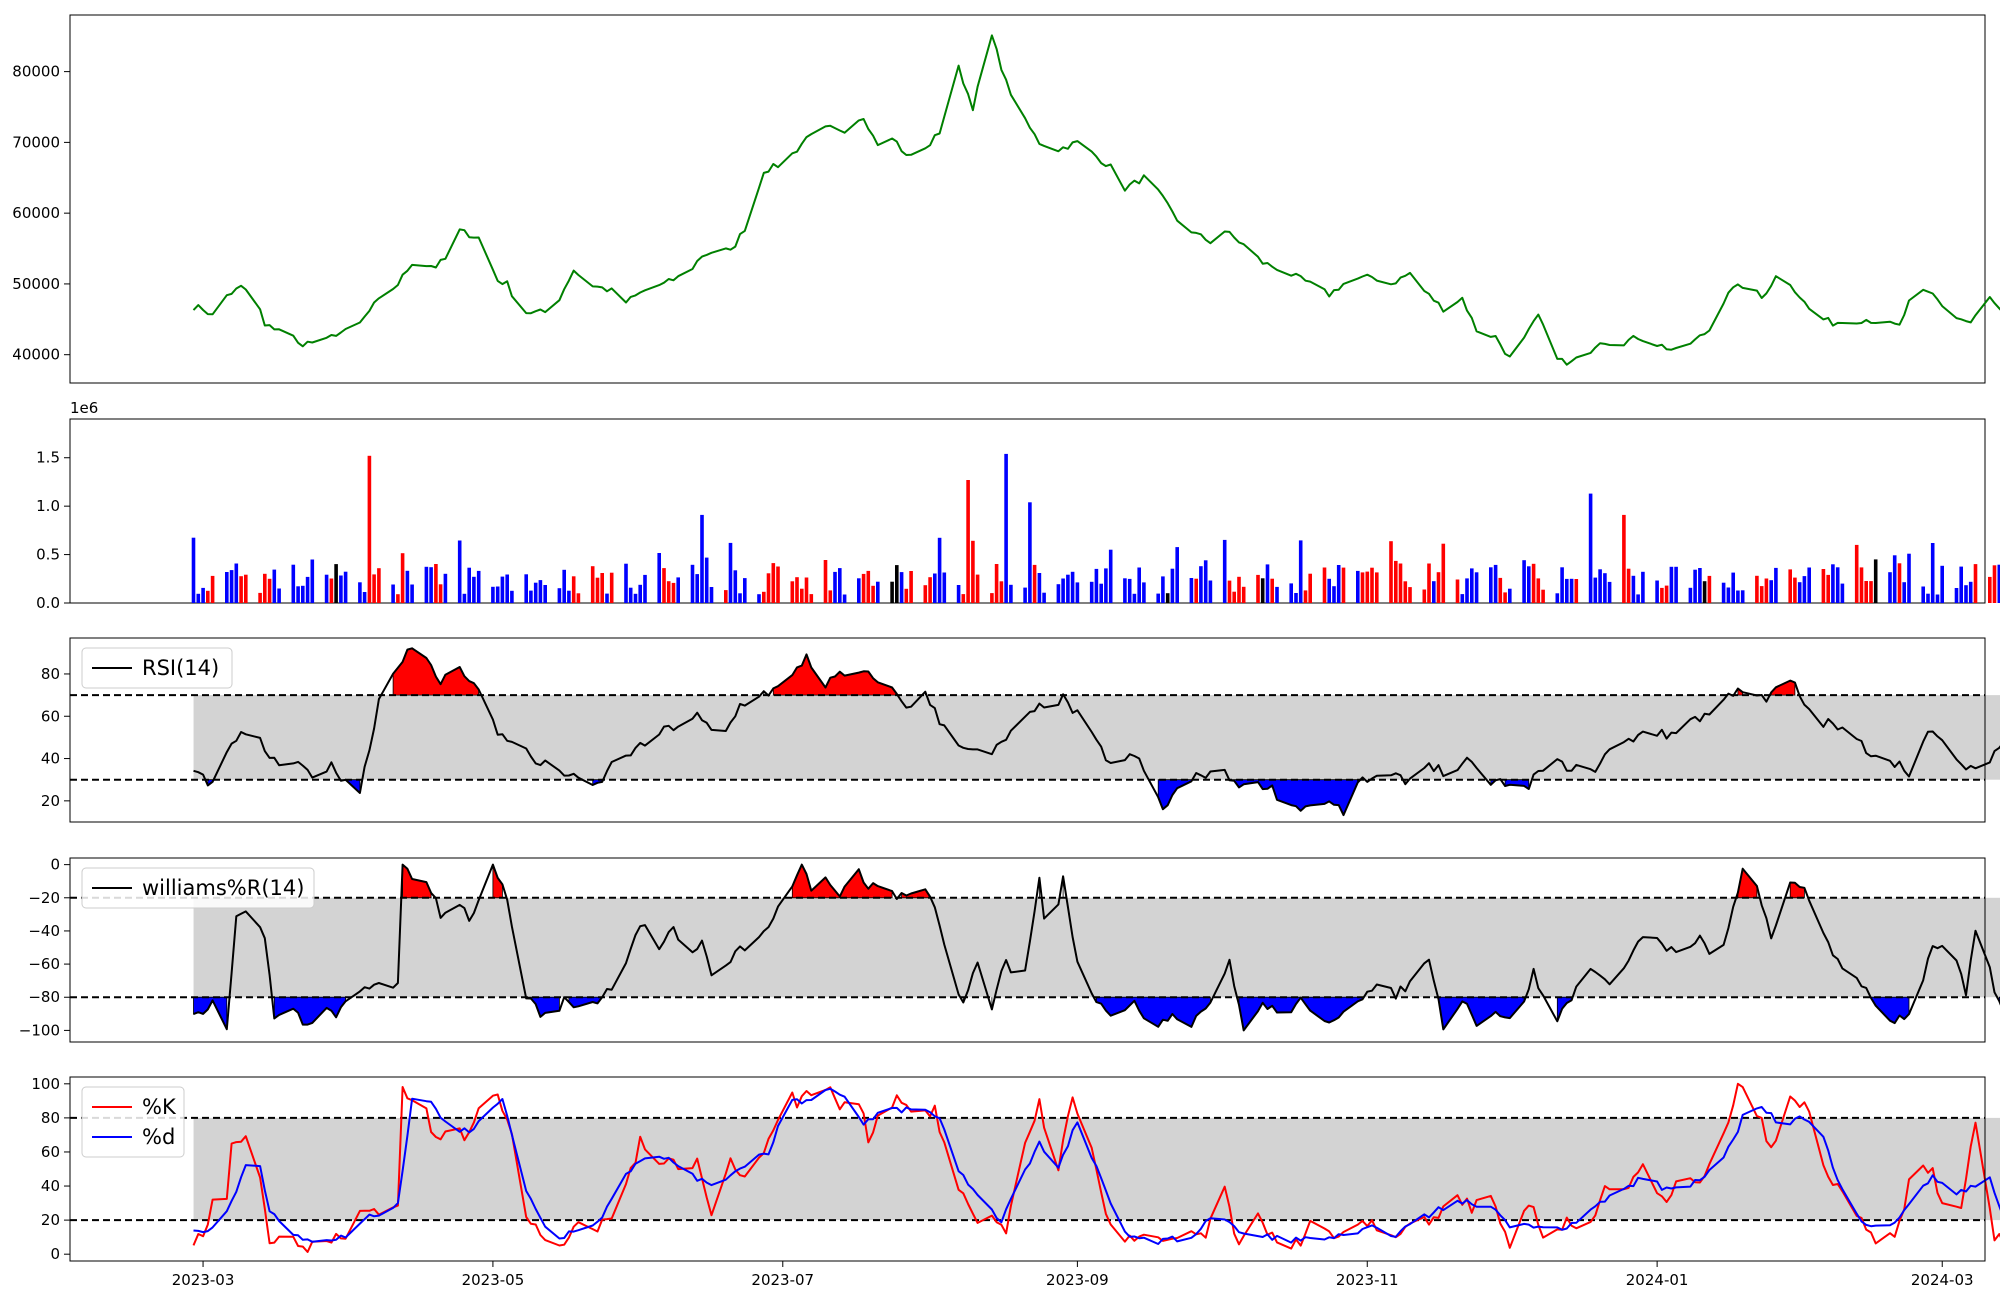  What do you see at coordinates (44, 964) in the screenshot?
I see `williams-axis-ytick-label: −60` at bounding box center [44, 964].